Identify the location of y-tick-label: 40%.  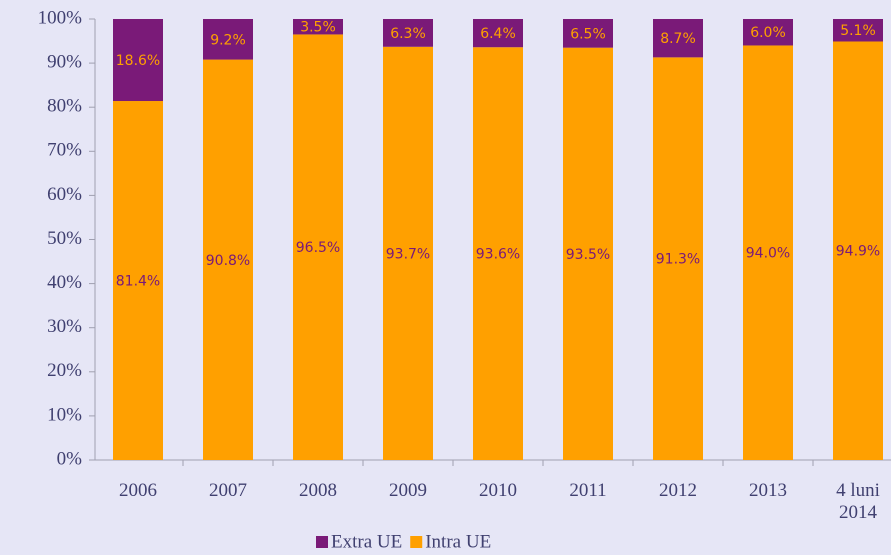
(64, 282).